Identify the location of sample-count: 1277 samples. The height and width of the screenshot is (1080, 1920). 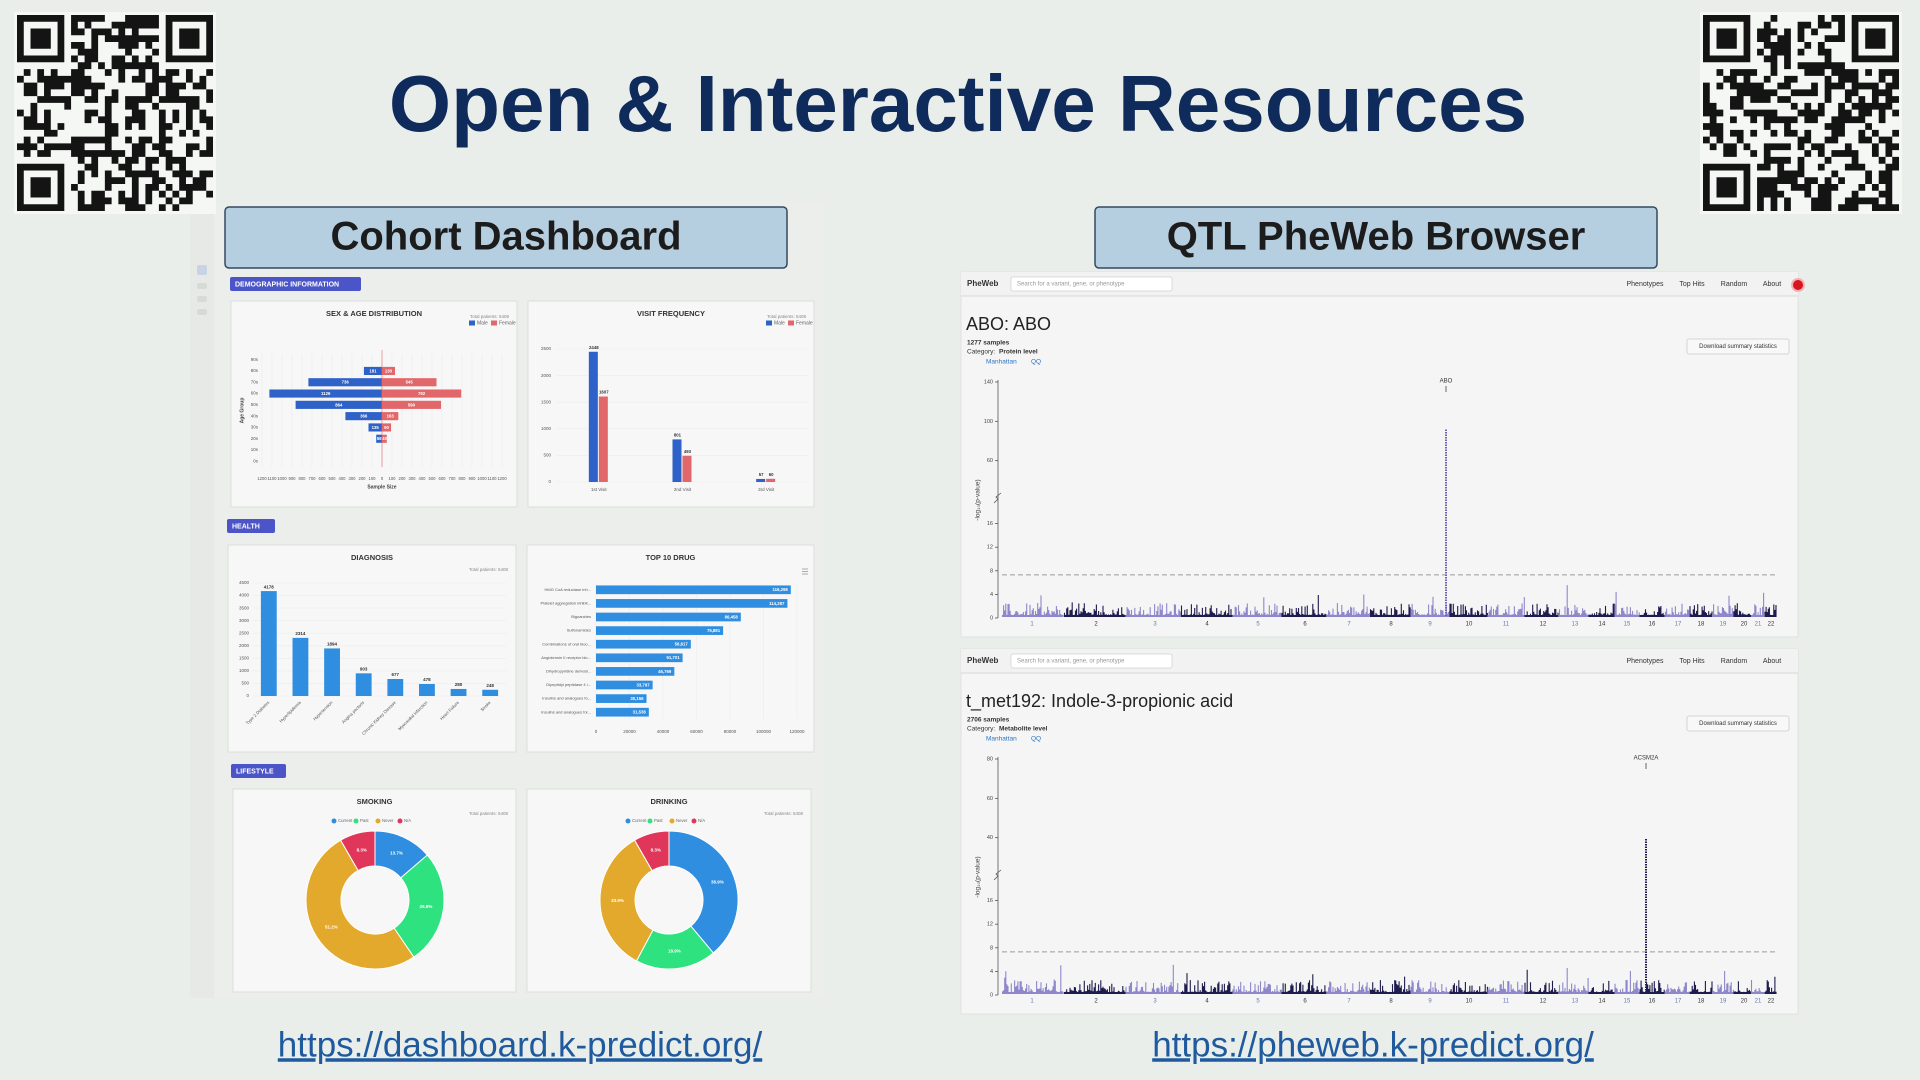
(988, 343).